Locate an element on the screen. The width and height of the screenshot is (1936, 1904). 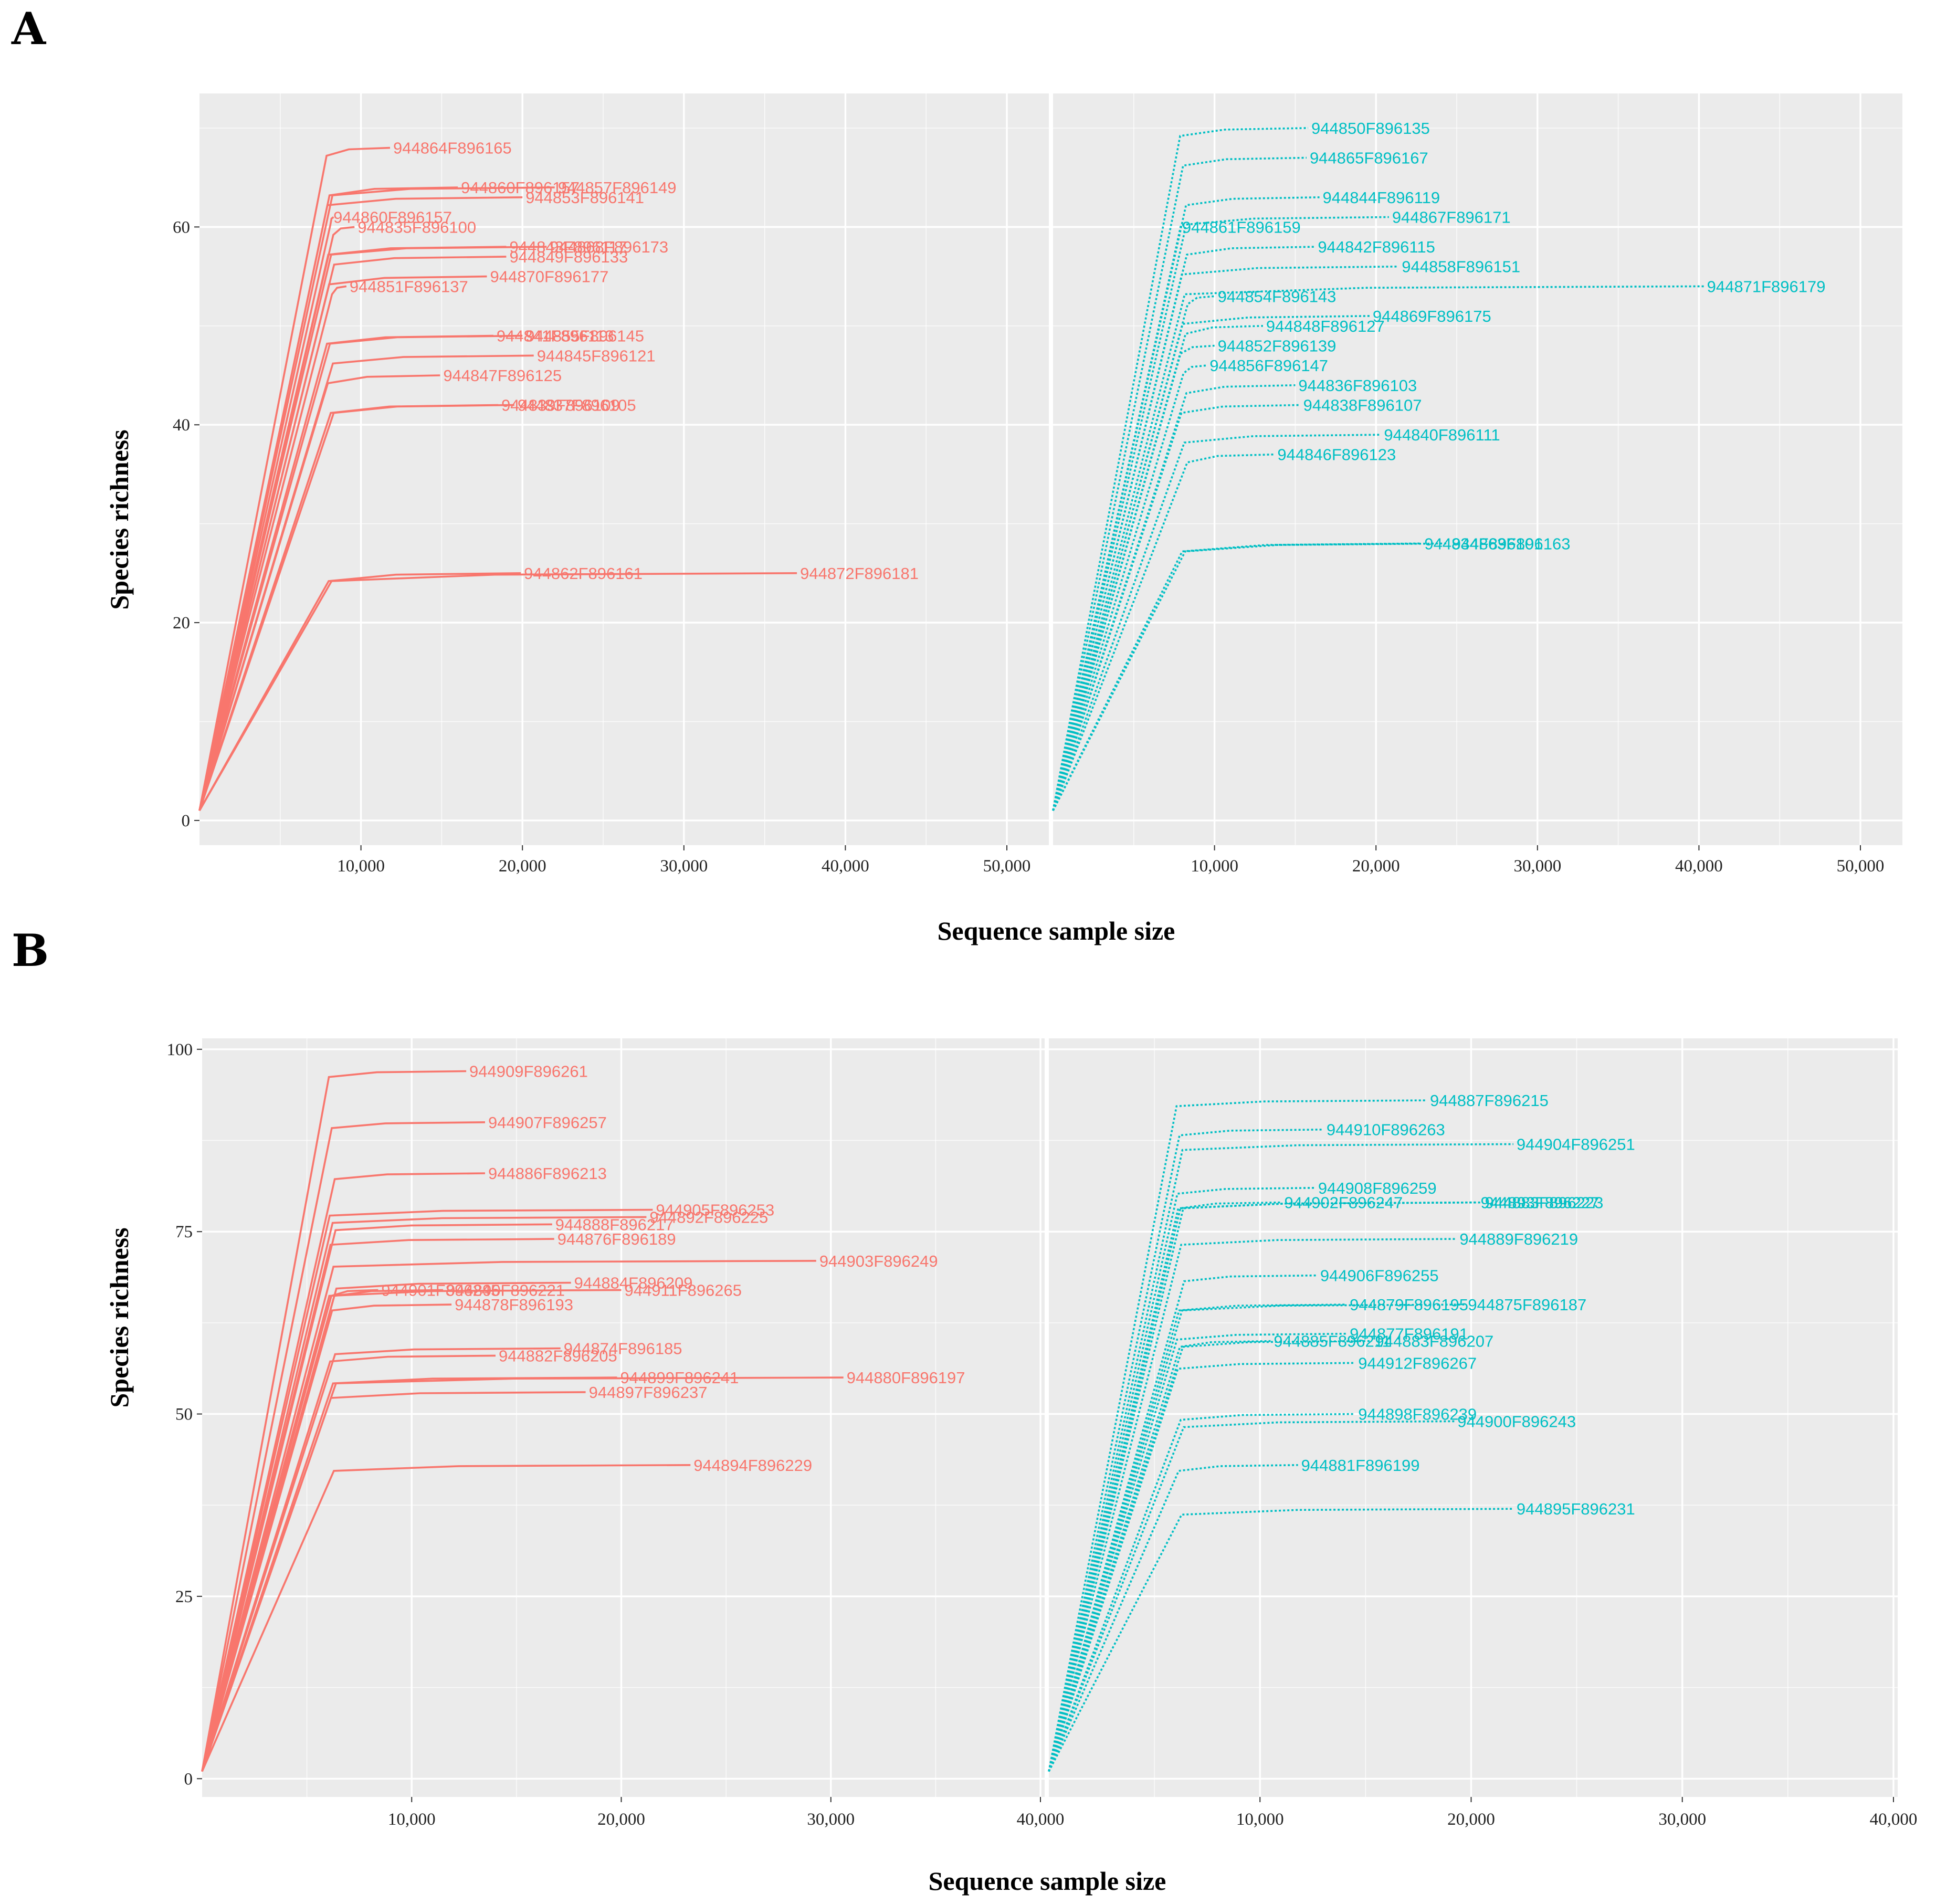
series-label: 944895F896231 is located at coordinates (1576, 1509).